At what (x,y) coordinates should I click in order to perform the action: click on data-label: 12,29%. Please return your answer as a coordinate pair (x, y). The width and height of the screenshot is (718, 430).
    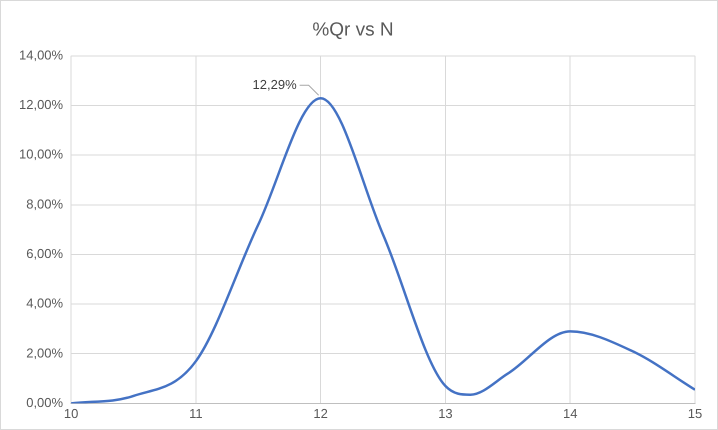
    Looking at the image, I should click on (275, 84).